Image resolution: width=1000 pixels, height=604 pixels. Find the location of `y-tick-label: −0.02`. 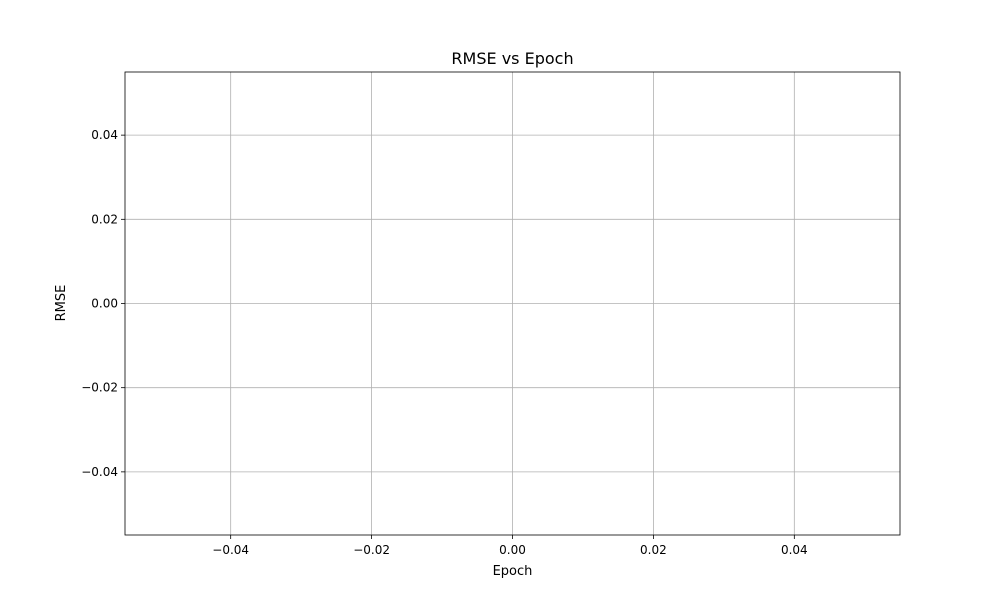

y-tick-label: −0.02 is located at coordinates (99, 388).